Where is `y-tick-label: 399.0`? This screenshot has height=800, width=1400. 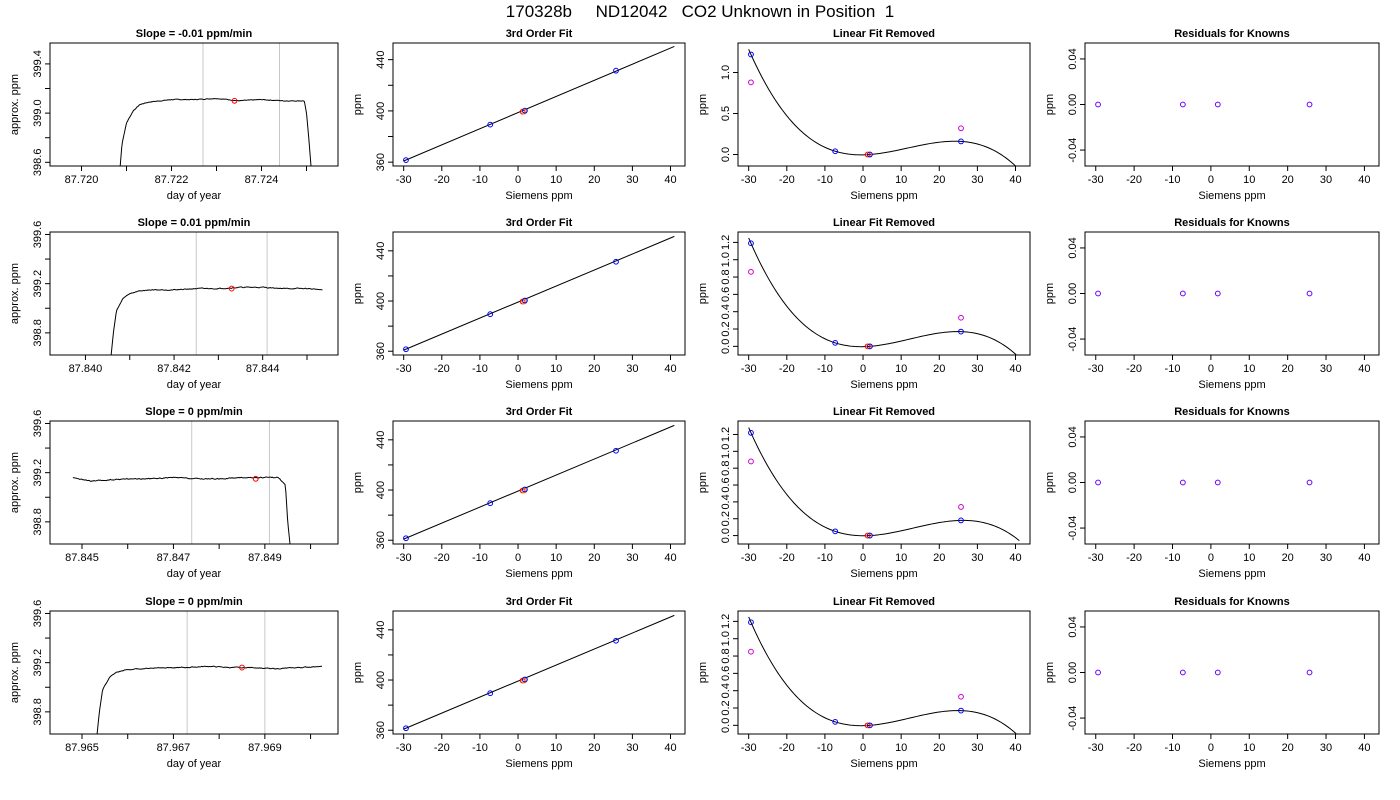 y-tick-label: 399.0 is located at coordinates (38, 113).